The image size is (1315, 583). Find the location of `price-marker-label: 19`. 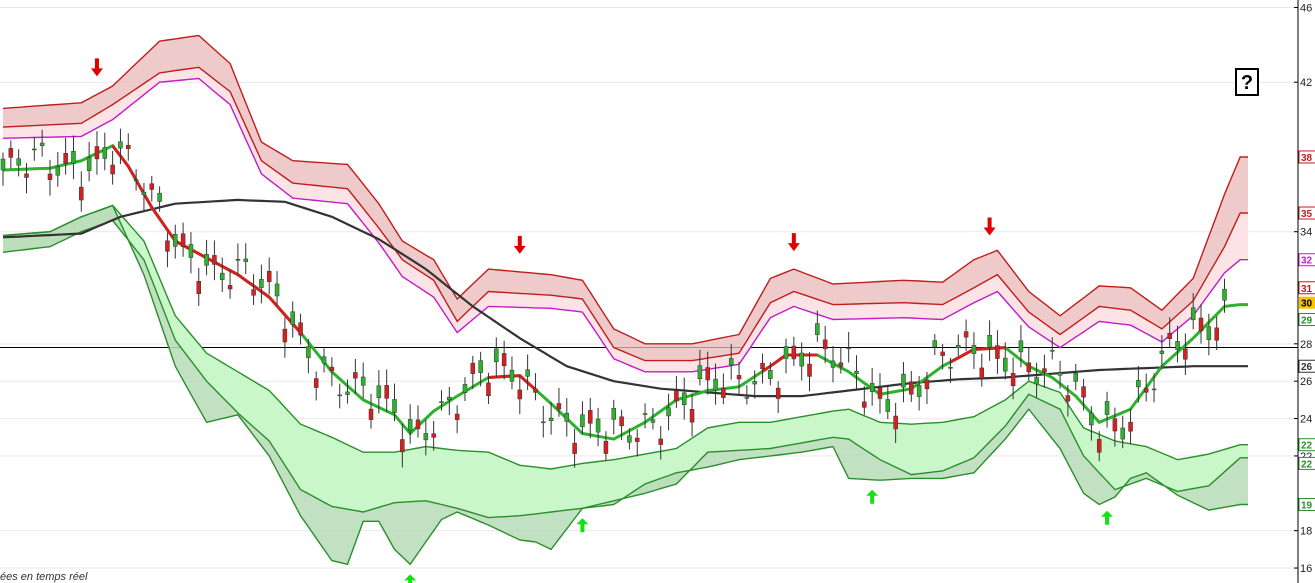

price-marker-label: 19 is located at coordinates (1307, 506).